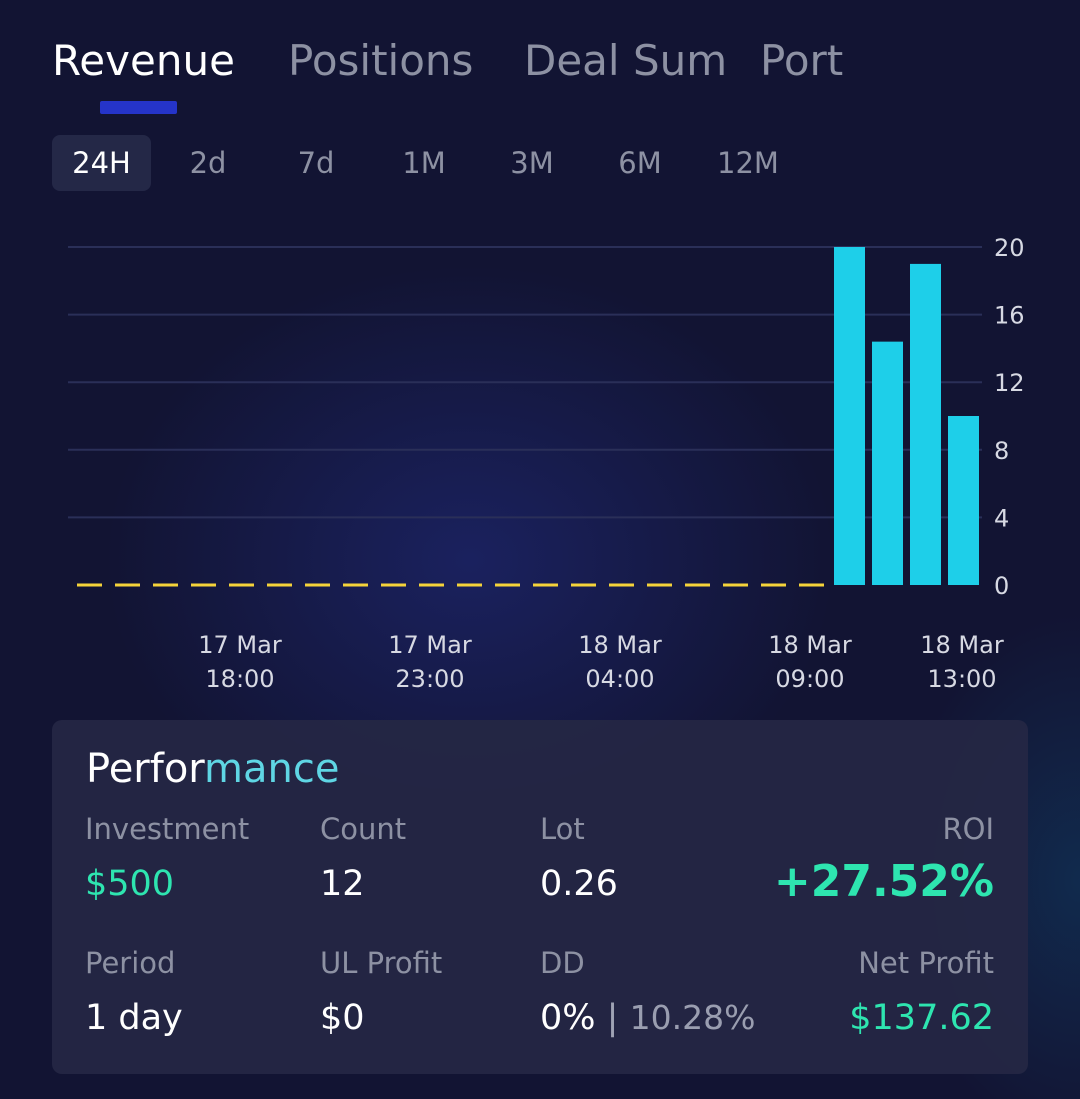  I want to click on performance-title: Performance, so click(212, 769).